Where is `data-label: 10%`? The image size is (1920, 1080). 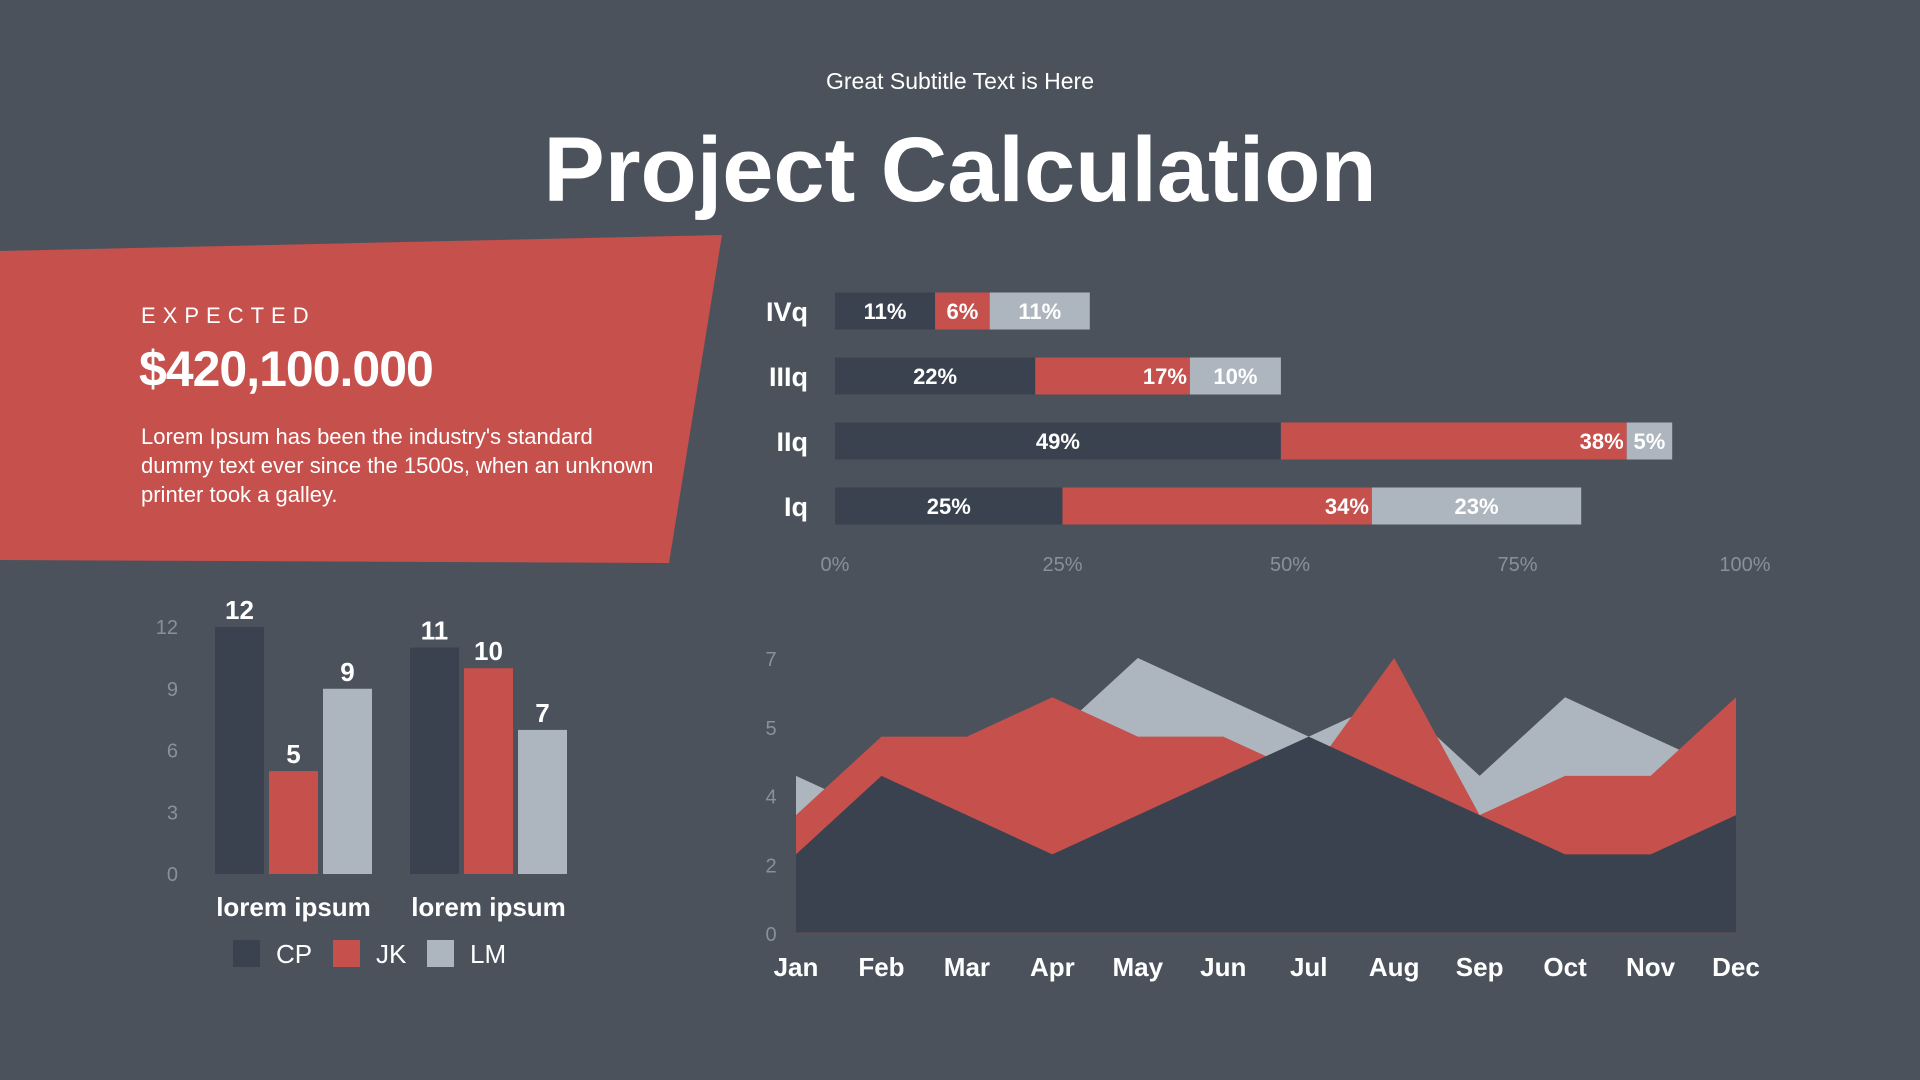
data-label: 10% is located at coordinates (1235, 376).